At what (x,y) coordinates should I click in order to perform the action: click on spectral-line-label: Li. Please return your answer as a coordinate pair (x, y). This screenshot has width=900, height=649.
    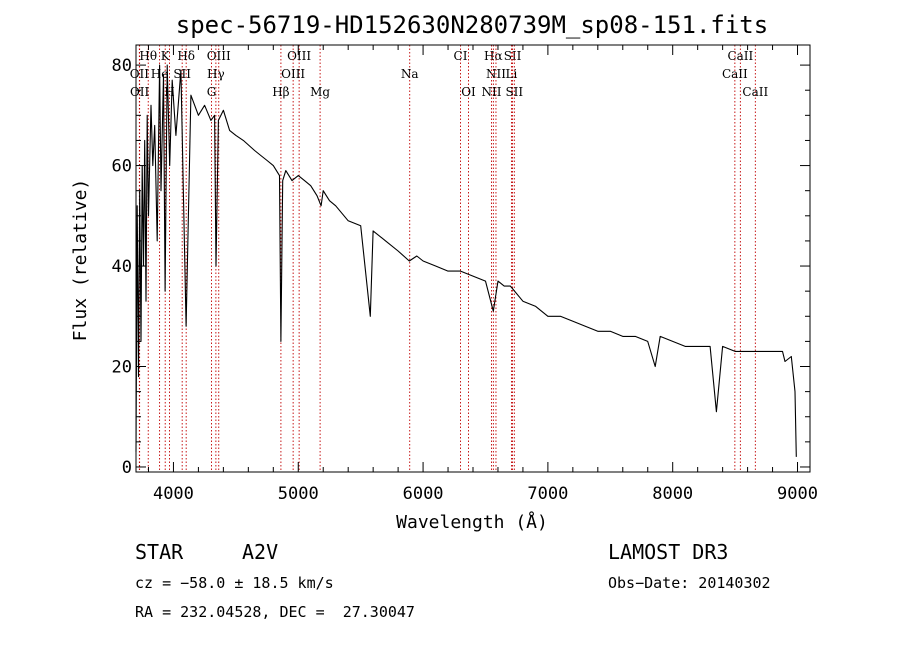
    Looking at the image, I should click on (512, 74).